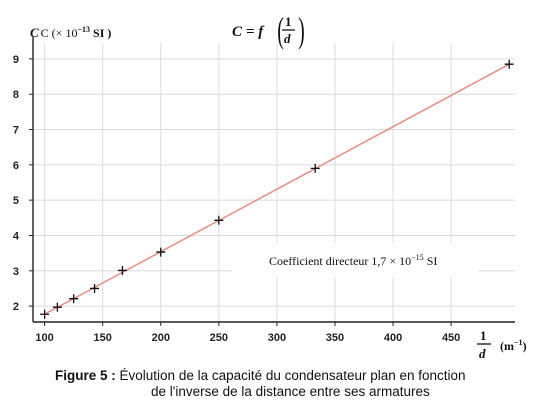 Image resolution: width=539 pixels, height=414 pixels. Describe the element at coordinates (335, 338) in the screenshot. I see `x-tick-label: 350` at that location.